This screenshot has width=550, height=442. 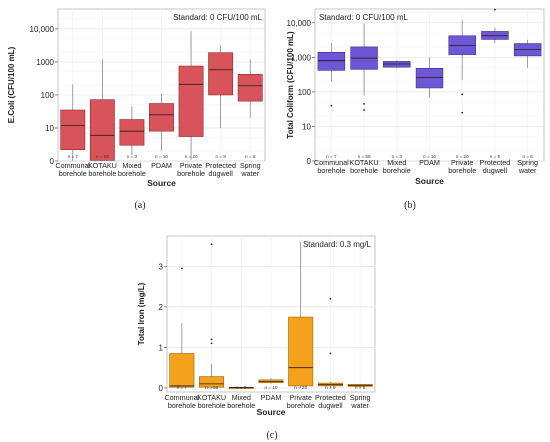 I want to click on standard-annotation: Standard: 0.3 mg/L, so click(x=337, y=244).